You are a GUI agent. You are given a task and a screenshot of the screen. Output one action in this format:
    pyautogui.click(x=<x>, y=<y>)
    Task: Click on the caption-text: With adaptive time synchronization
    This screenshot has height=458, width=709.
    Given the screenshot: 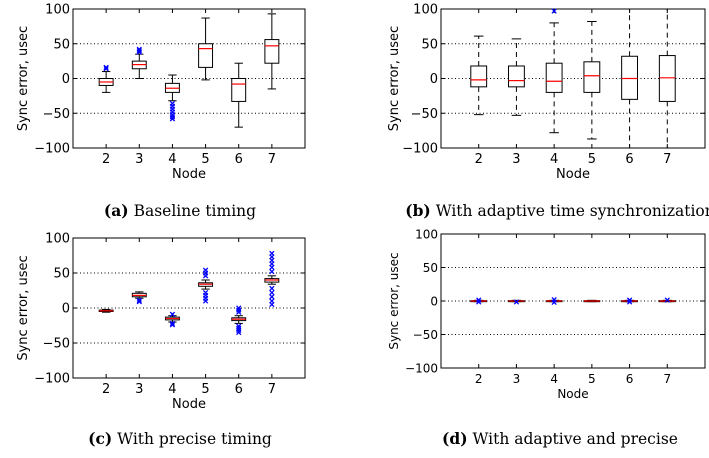 What is the action you would take?
    pyautogui.click(x=570, y=211)
    